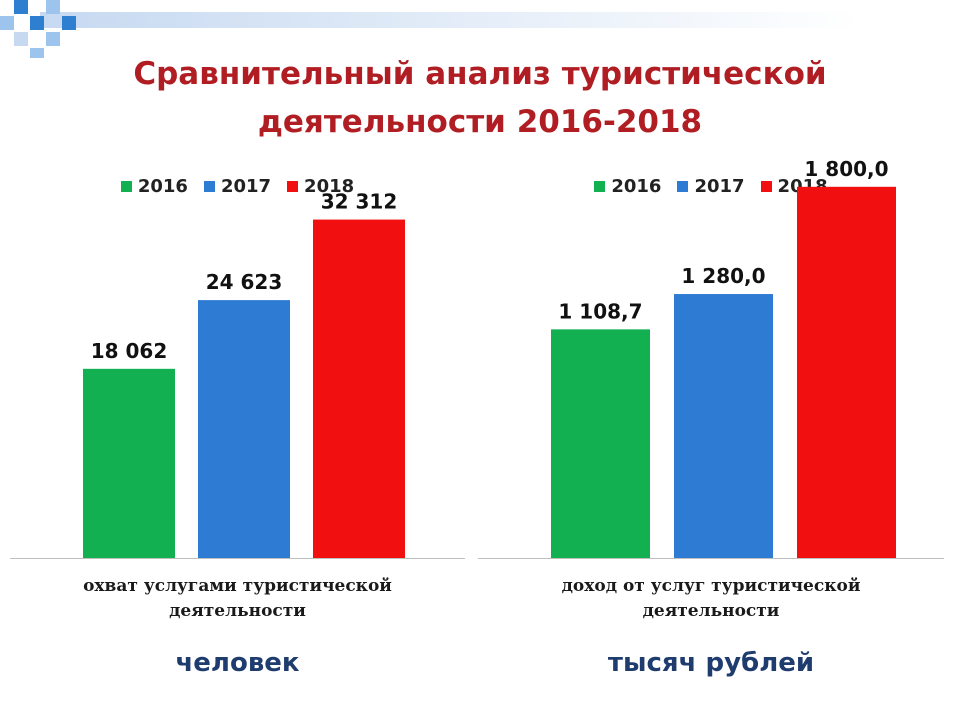 This screenshot has height=720, width=960. What do you see at coordinates (237, 663) in the screenshot?
I see `unit-label: человек` at bounding box center [237, 663].